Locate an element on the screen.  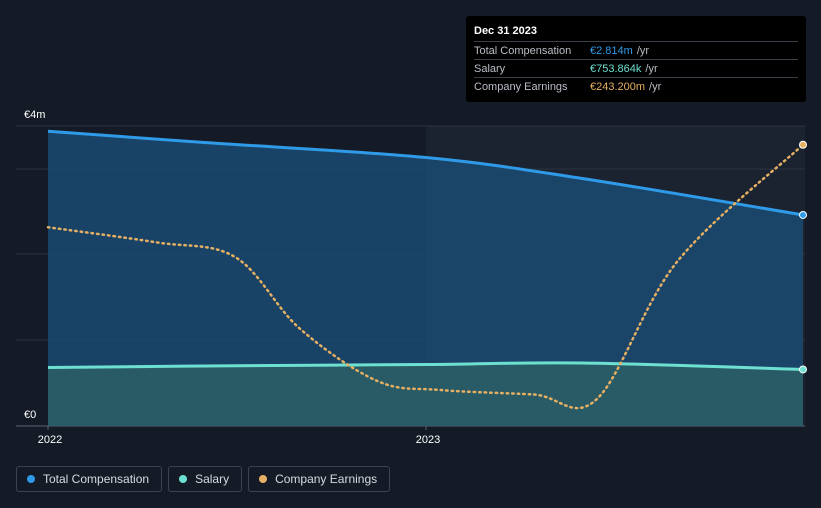
tooltip-row-earnings: Company Earnings €243.200m /yr is located at coordinates (636, 86).